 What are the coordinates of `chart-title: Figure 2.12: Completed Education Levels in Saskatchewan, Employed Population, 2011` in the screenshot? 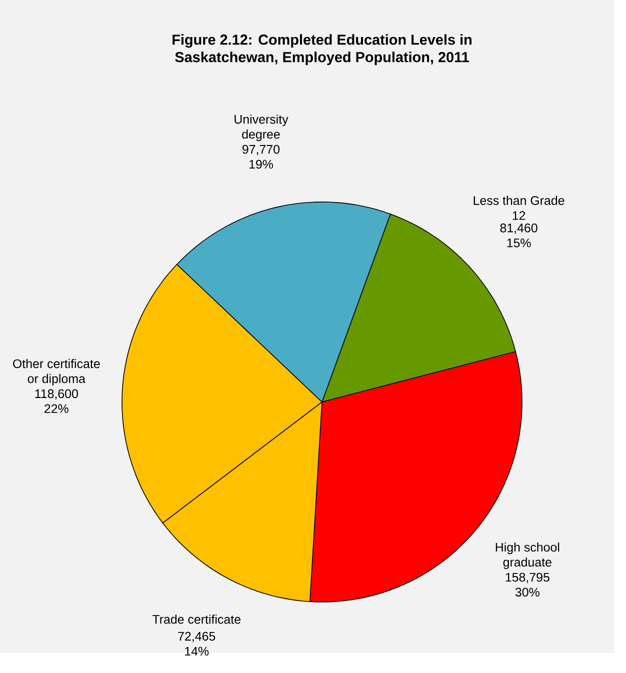 It's located at (322, 50).